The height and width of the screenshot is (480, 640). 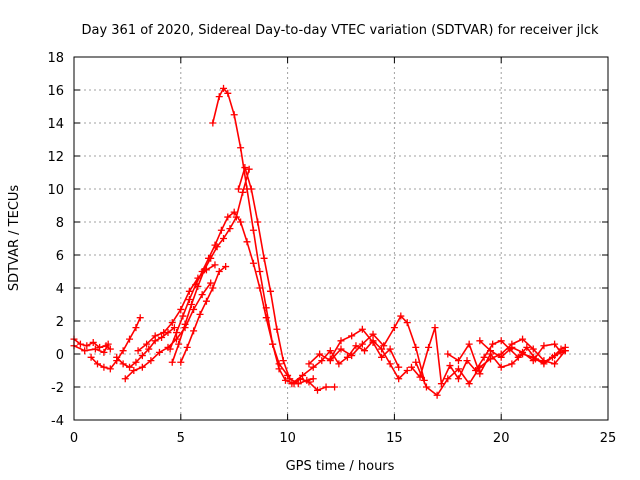 I want to click on y-tick-label: 2, so click(x=60, y=322).